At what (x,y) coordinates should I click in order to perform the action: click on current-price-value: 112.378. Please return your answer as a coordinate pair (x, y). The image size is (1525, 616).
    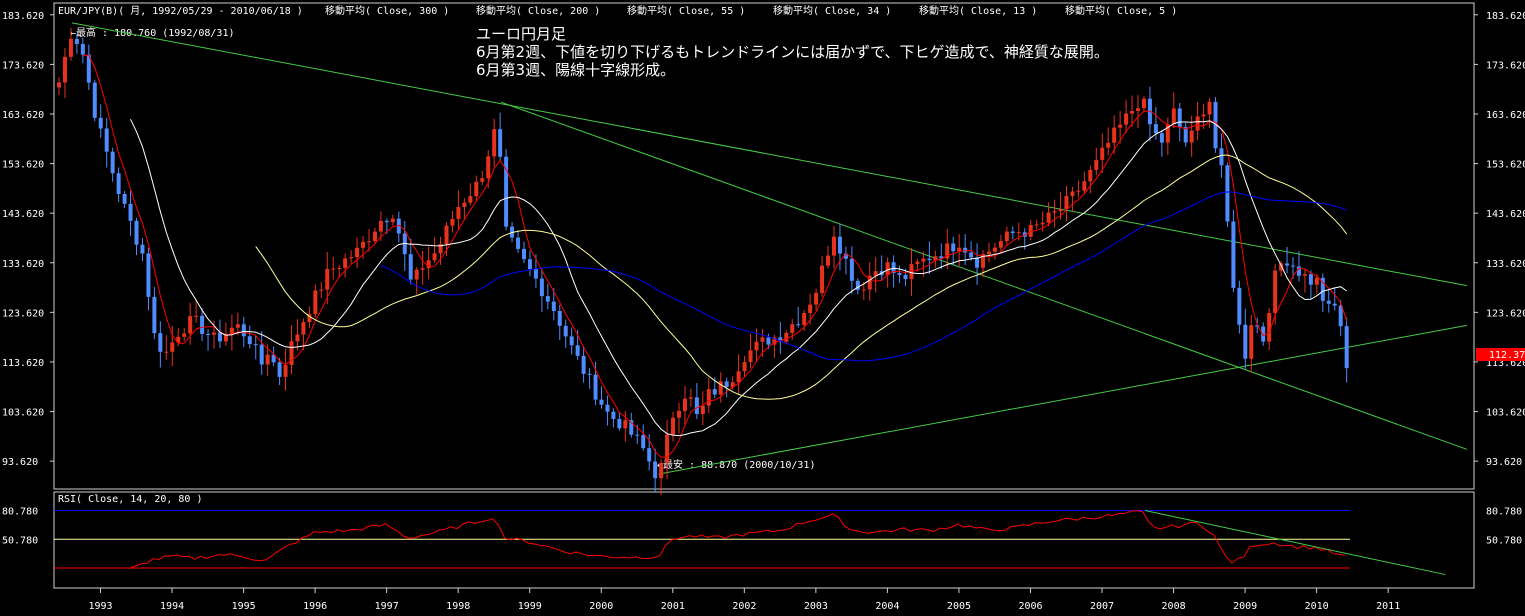
    Looking at the image, I should click on (1507, 355).